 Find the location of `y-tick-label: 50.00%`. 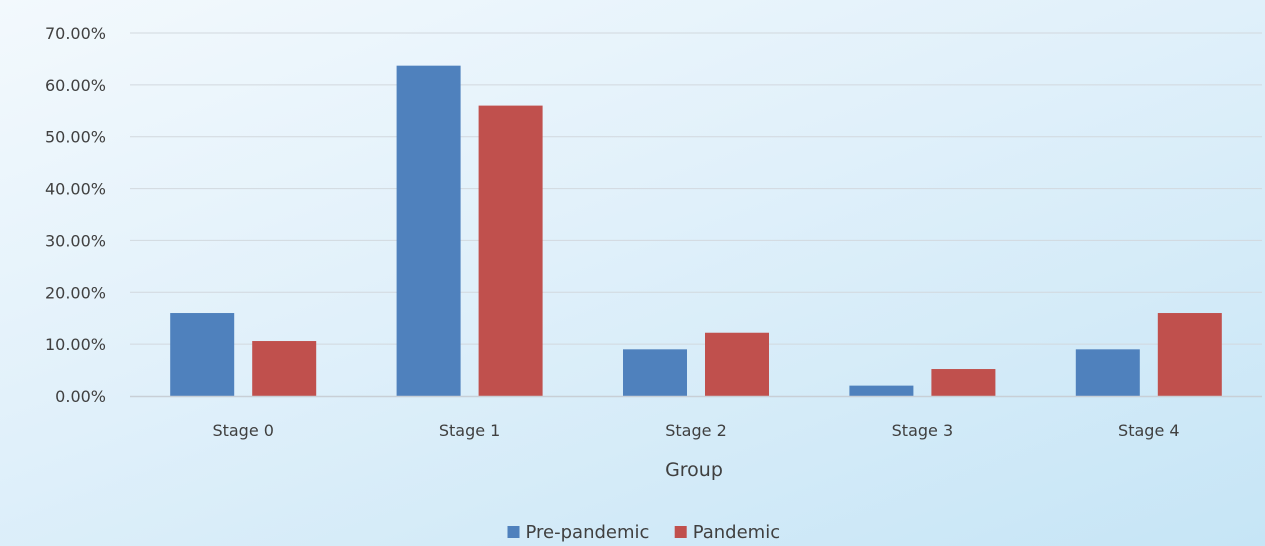

y-tick-label: 50.00% is located at coordinates (75, 137).